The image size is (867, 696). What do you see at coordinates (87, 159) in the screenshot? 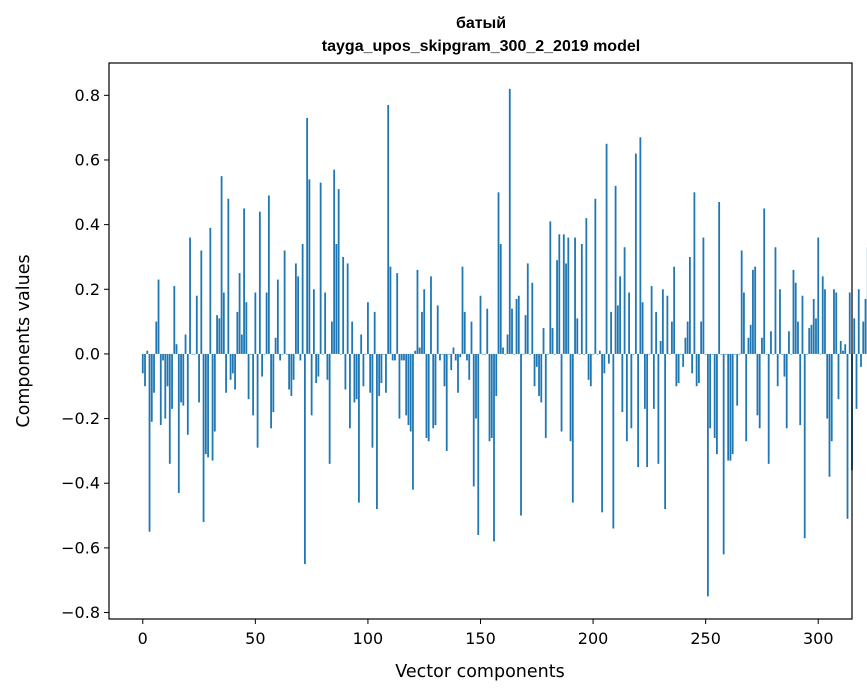
I see `y-tick-label: 0.6` at bounding box center [87, 159].